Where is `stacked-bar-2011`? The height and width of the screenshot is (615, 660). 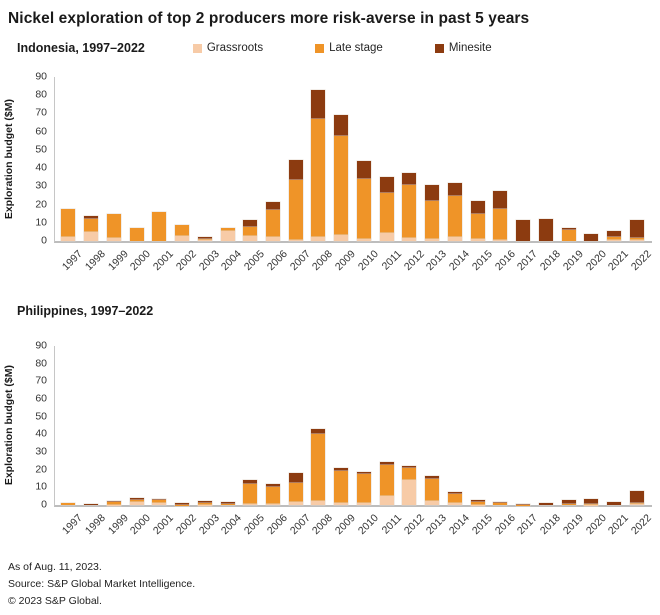
stacked-bar-2011 is located at coordinates (386, 159).